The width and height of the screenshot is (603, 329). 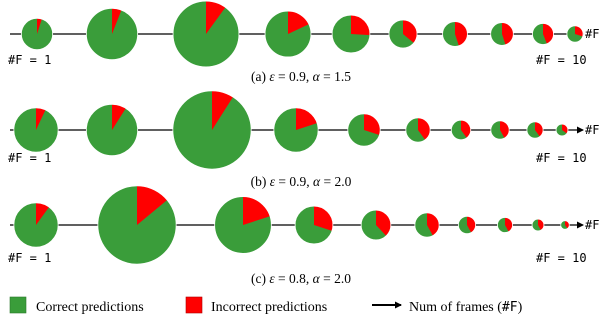 What do you see at coordinates (301, 181) in the screenshot?
I see `caption-b: (b) ε = 0.9, α = 2.0` at bounding box center [301, 181].